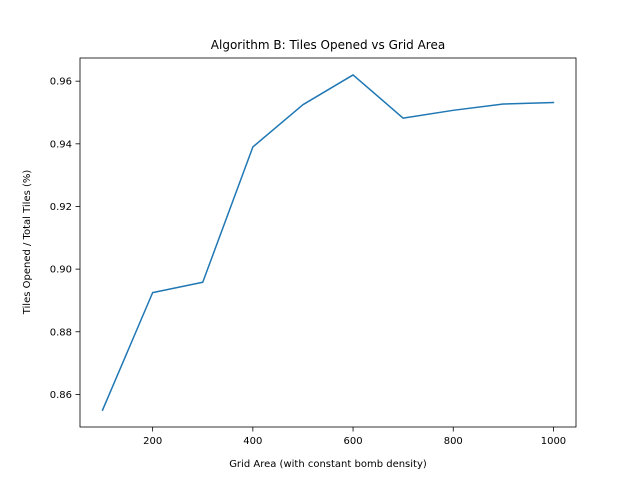 The width and height of the screenshot is (640, 480). I want to click on x-tick-label: 1000, so click(553, 441).